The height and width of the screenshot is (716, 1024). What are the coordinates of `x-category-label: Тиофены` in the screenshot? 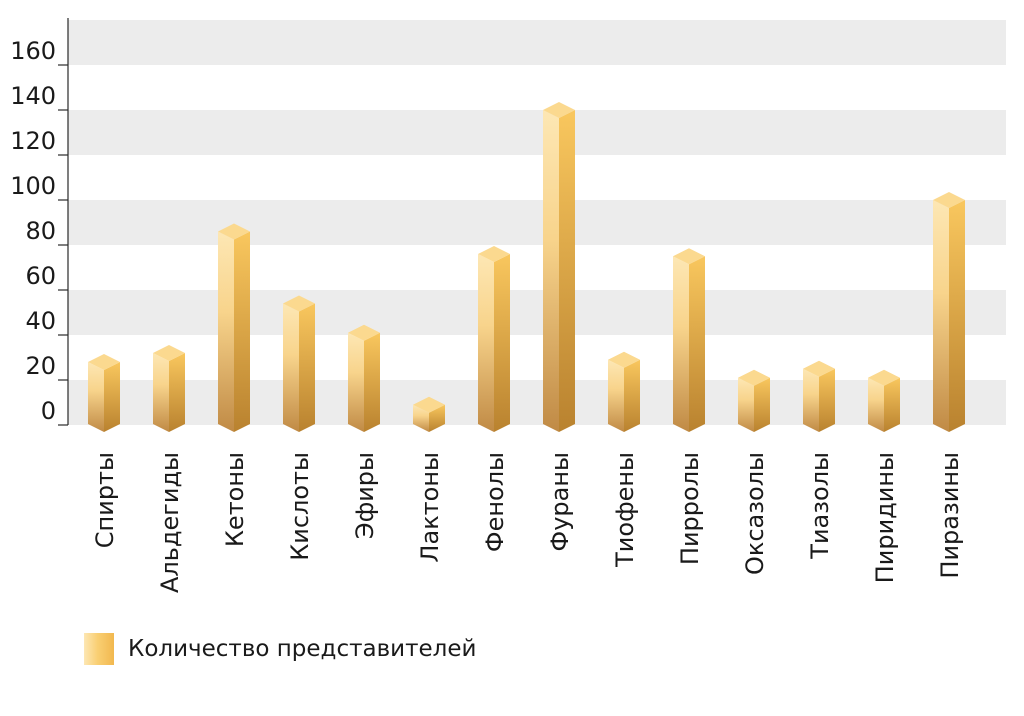 It's located at (625, 510).